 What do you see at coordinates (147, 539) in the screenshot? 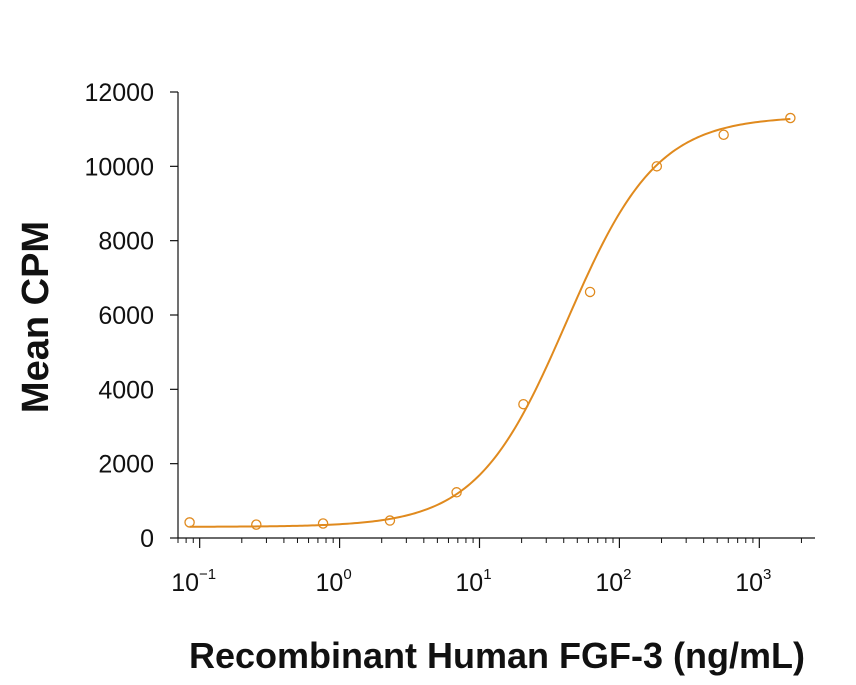
I see `y-tick-label: 0` at bounding box center [147, 539].